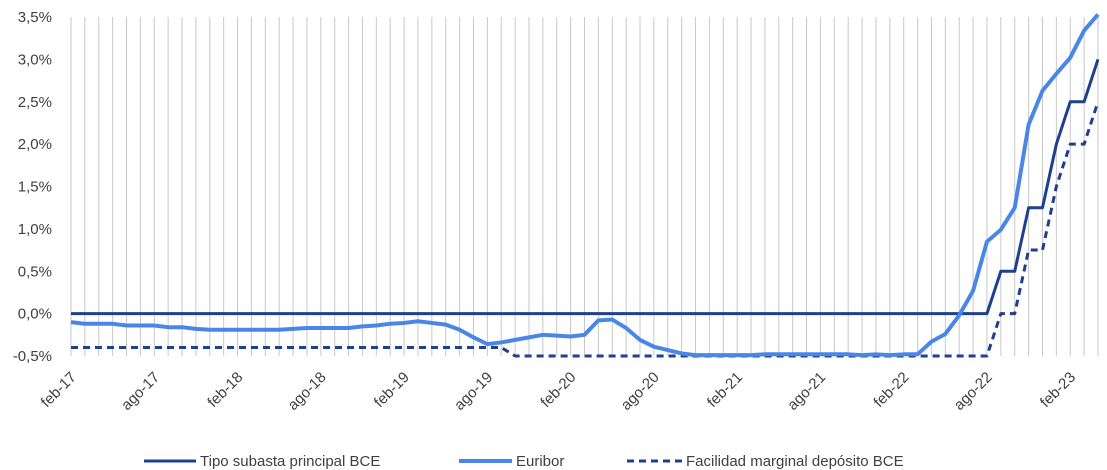  Describe the element at coordinates (725, 390) in the screenshot. I see `x-tick-label: feb-21` at that location.